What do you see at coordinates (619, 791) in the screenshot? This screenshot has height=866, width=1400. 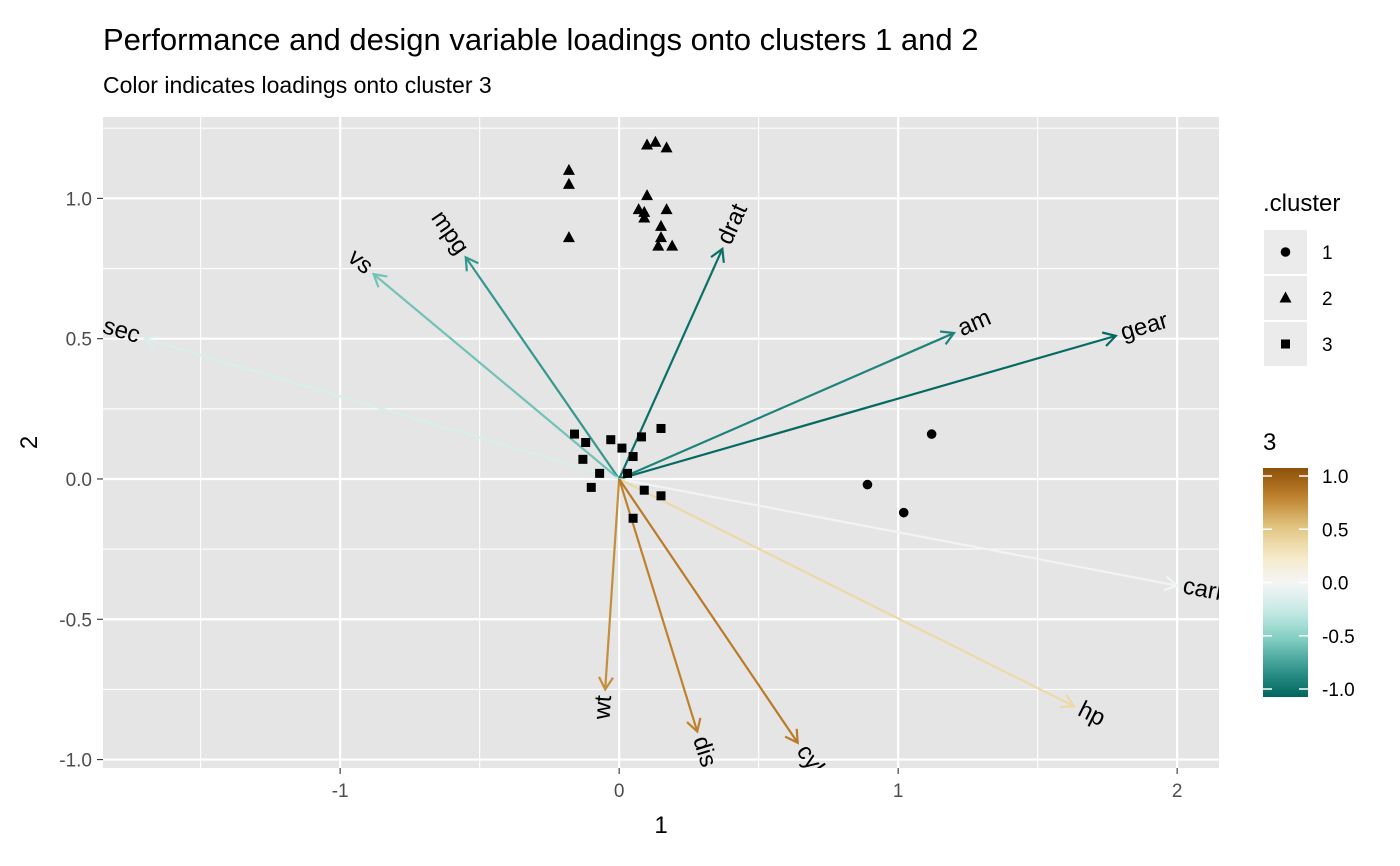 I see `x-tick-label: 0` at bounding box center [619, 791].